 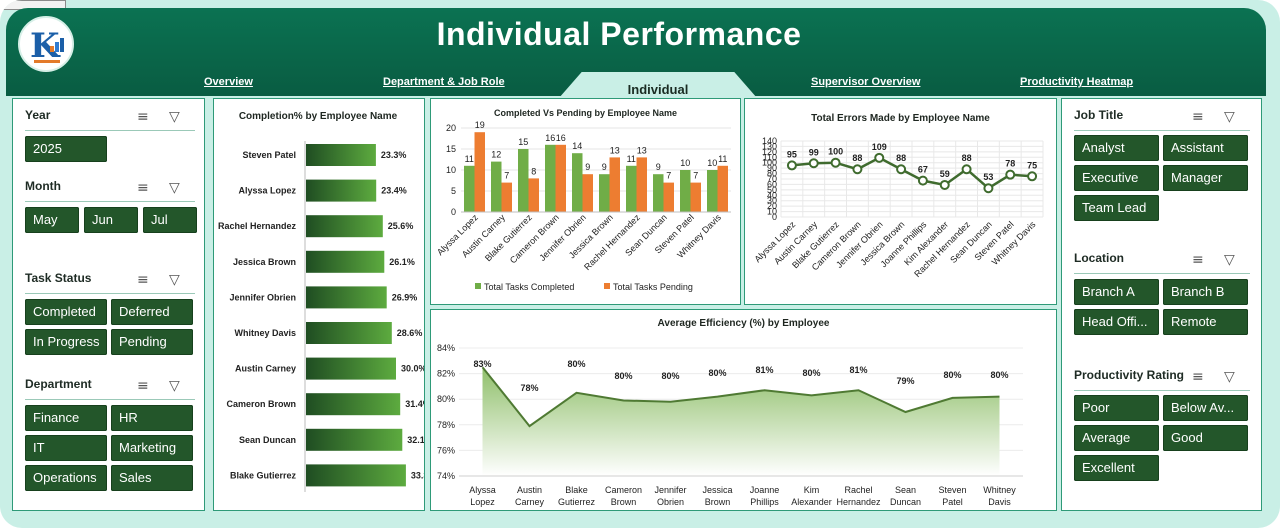 I want to click on bar-value-label: 10, so click(x=712, y=163).